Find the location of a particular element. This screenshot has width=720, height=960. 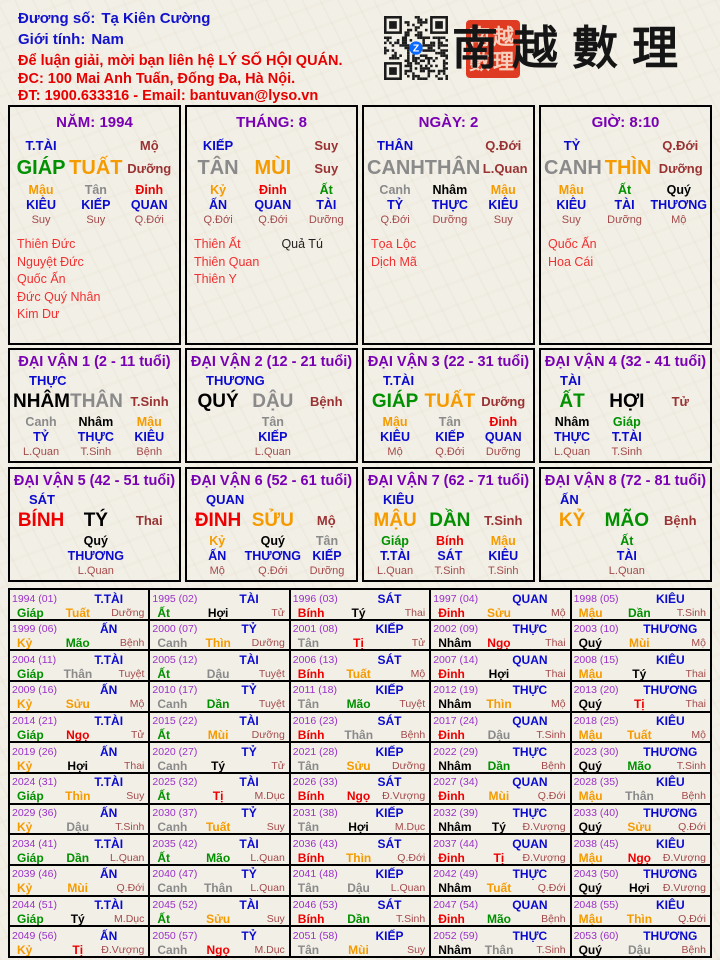

dai-van-main-row: ẤT HỢI Tử is located at coordinates (625, 401).